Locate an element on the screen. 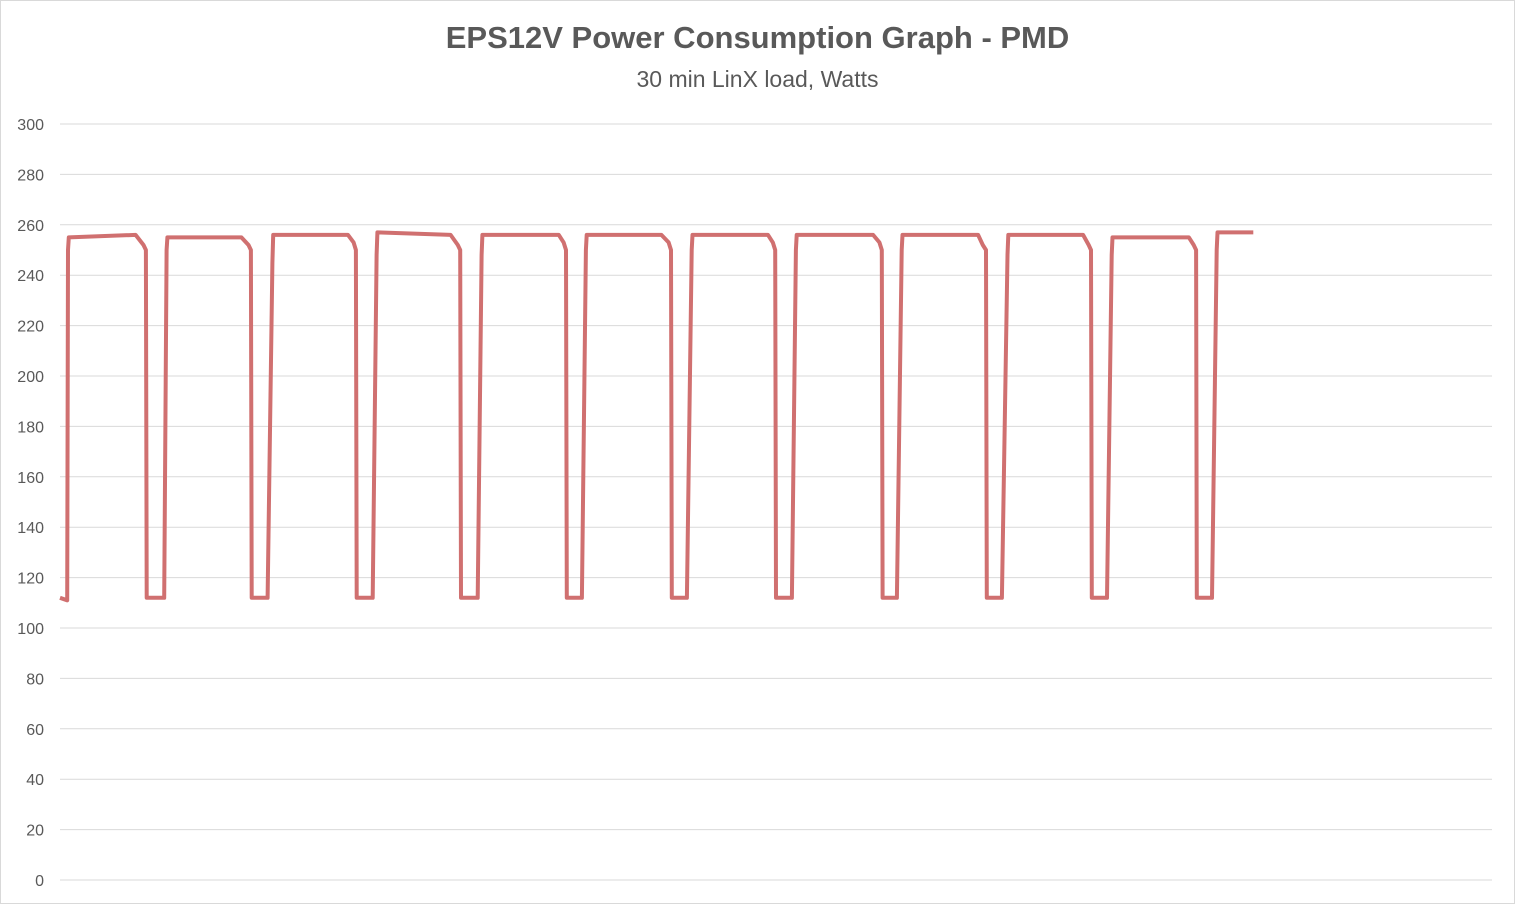 This screenshot has height=904, width=1515. y-tick-label: 300 is located at coordinates (30, 125).